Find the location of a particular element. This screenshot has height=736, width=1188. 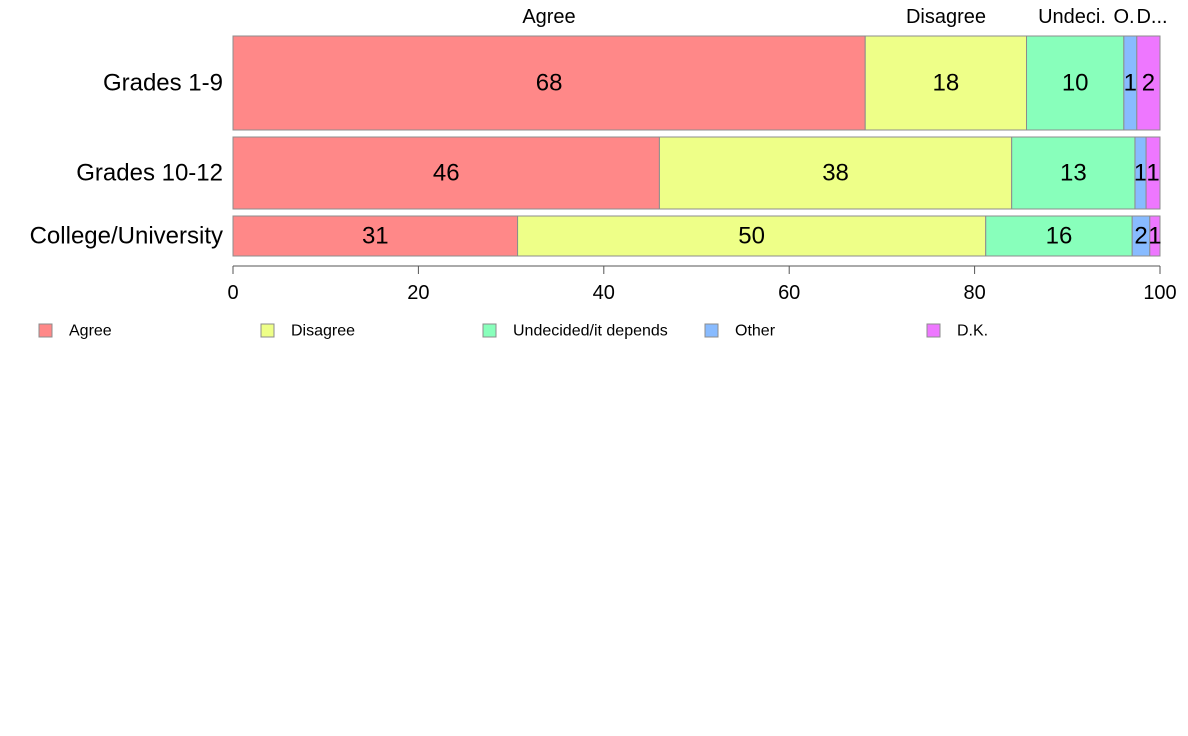

segment-value-label: 46 is located at coordinates (446, 173).